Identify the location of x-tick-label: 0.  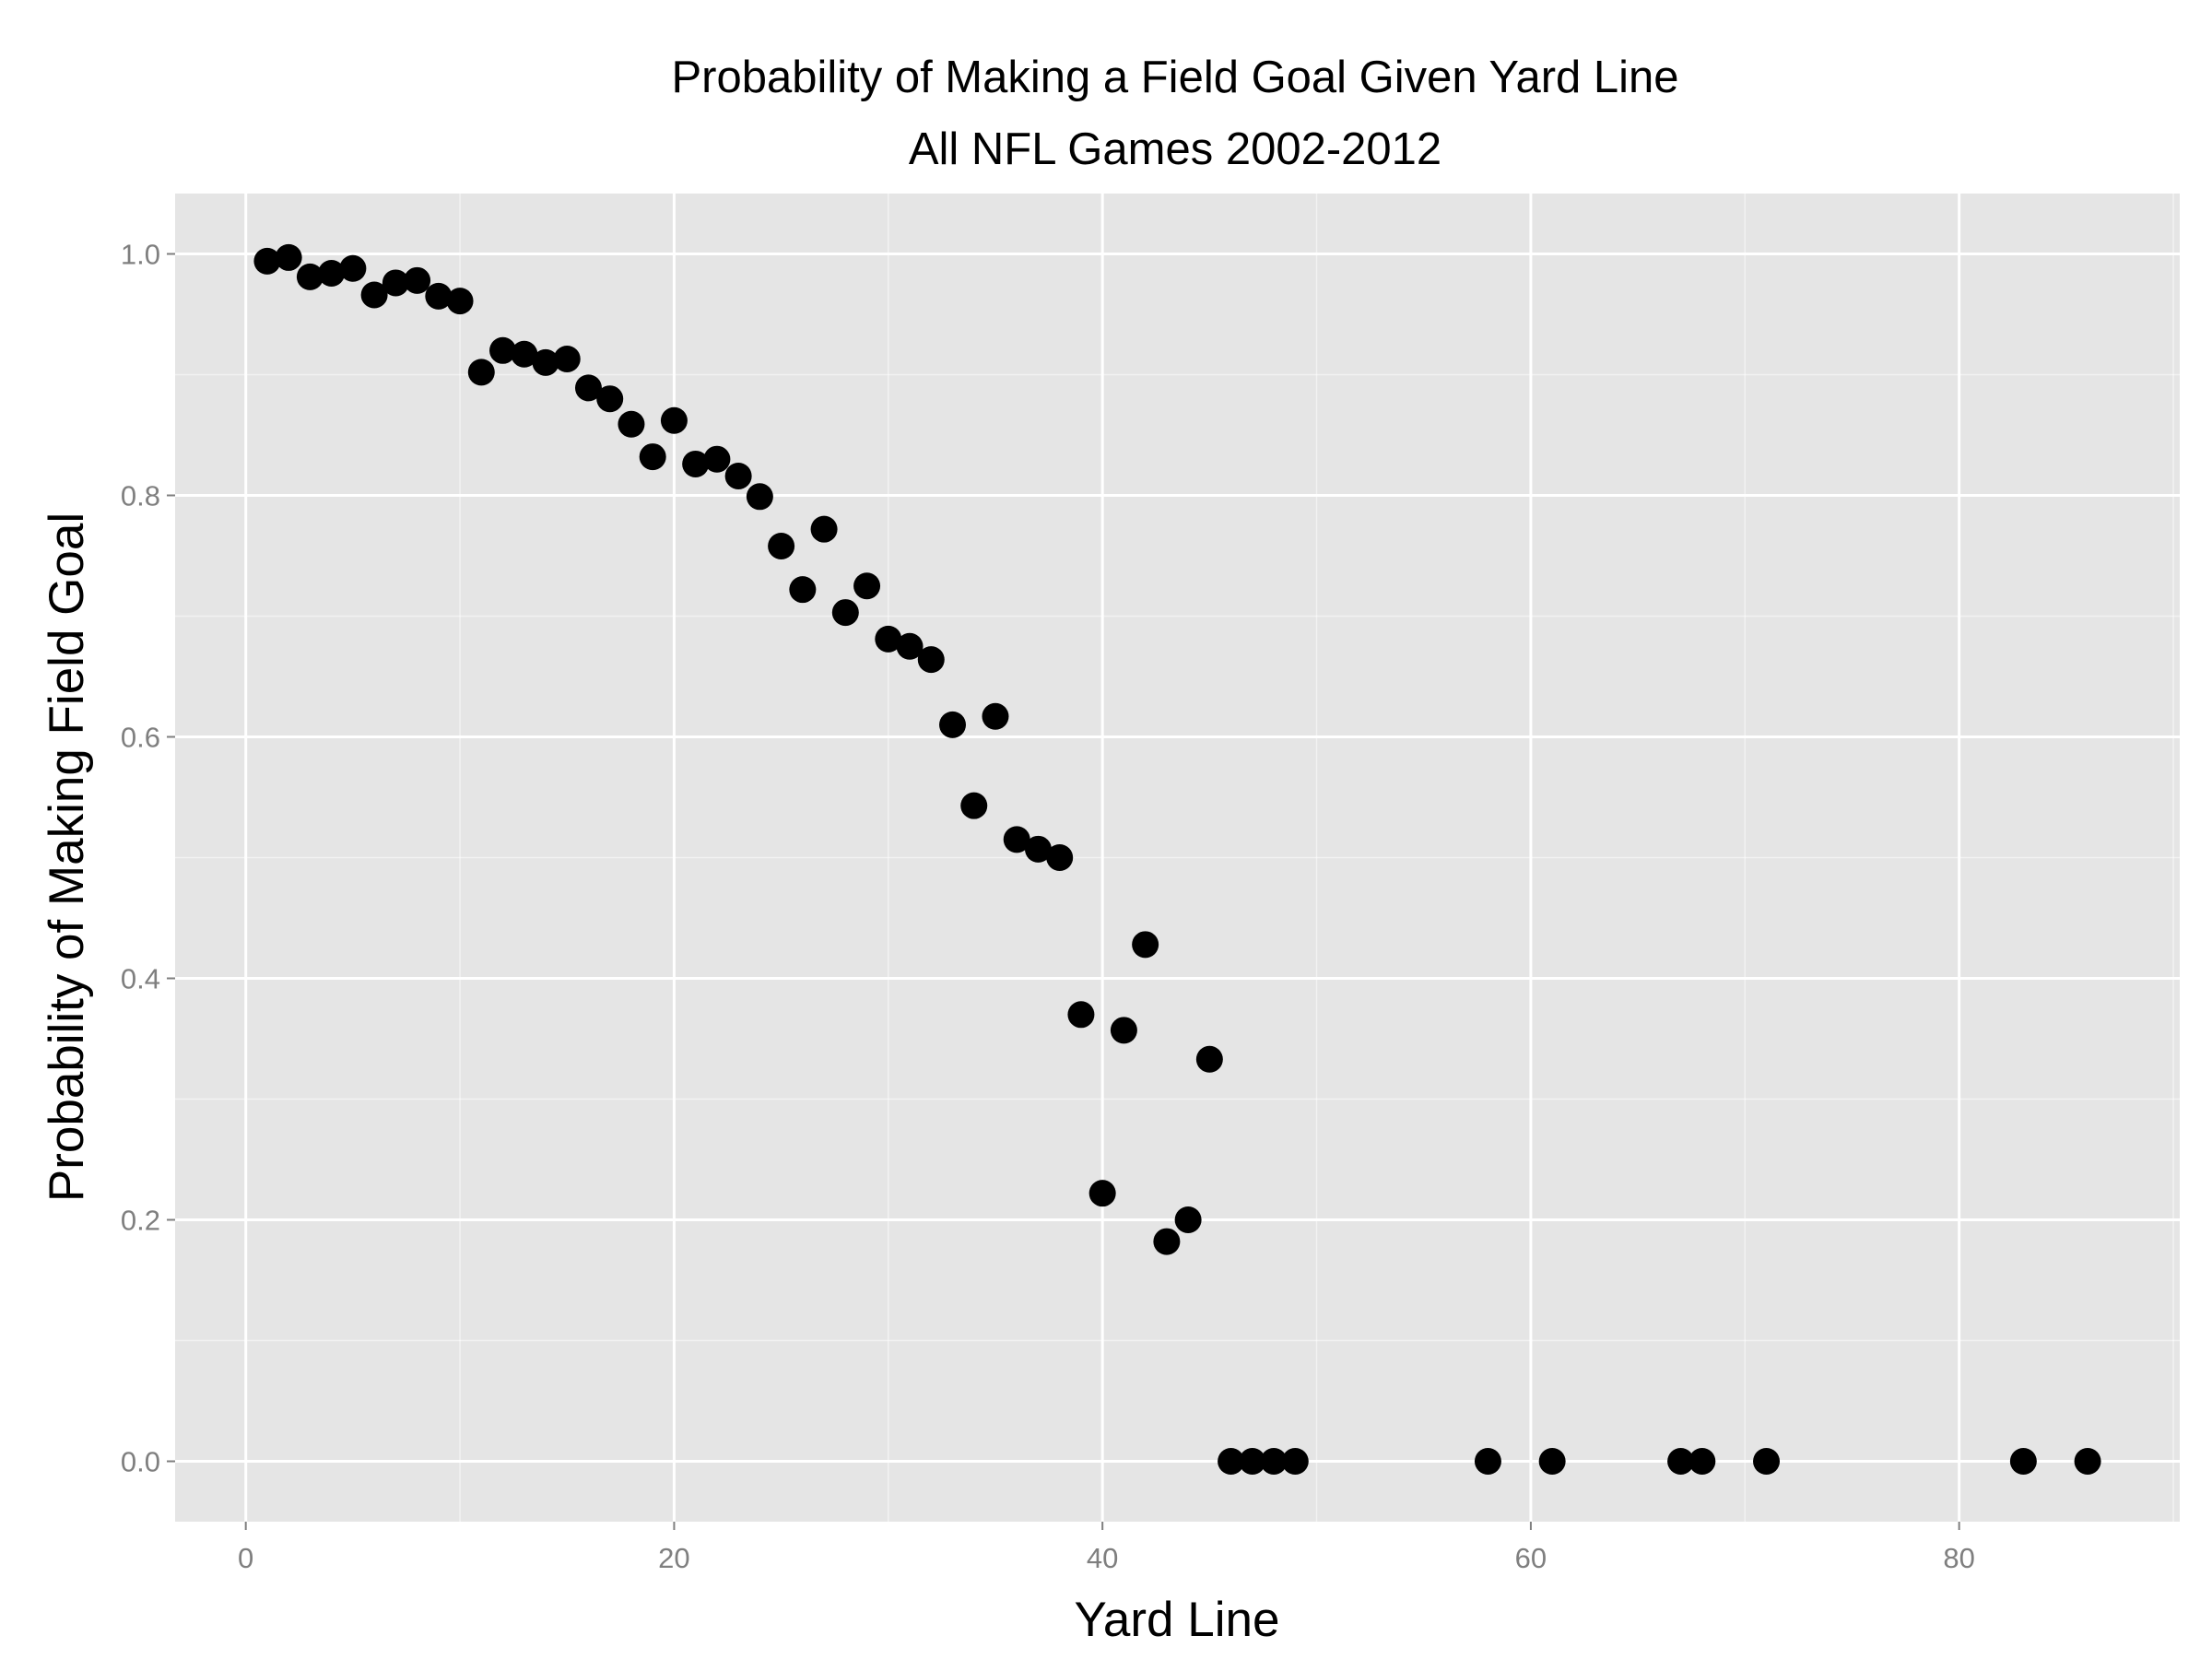
(245, 1558).